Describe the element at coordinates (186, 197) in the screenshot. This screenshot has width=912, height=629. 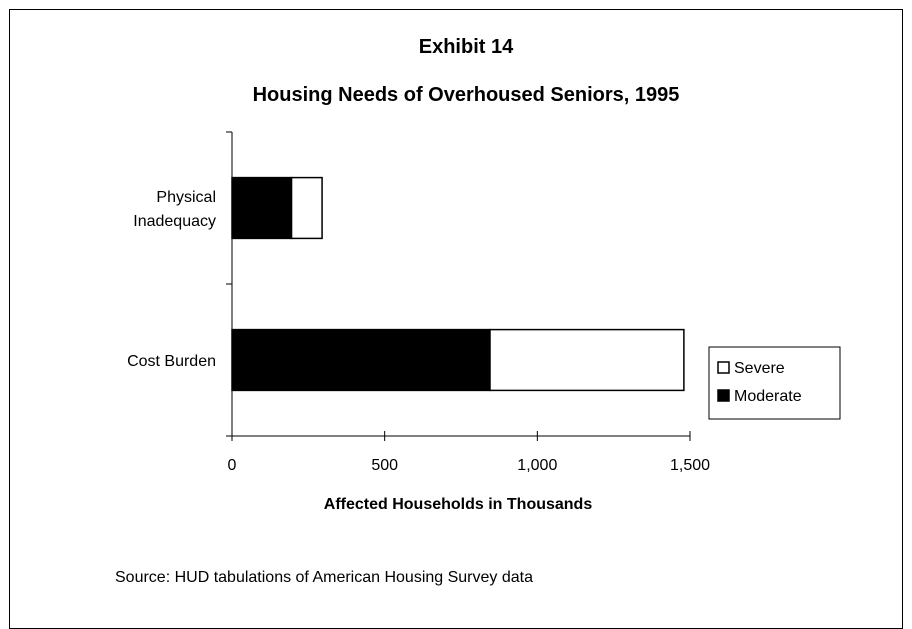
I see `category-label: Physical` at that location.